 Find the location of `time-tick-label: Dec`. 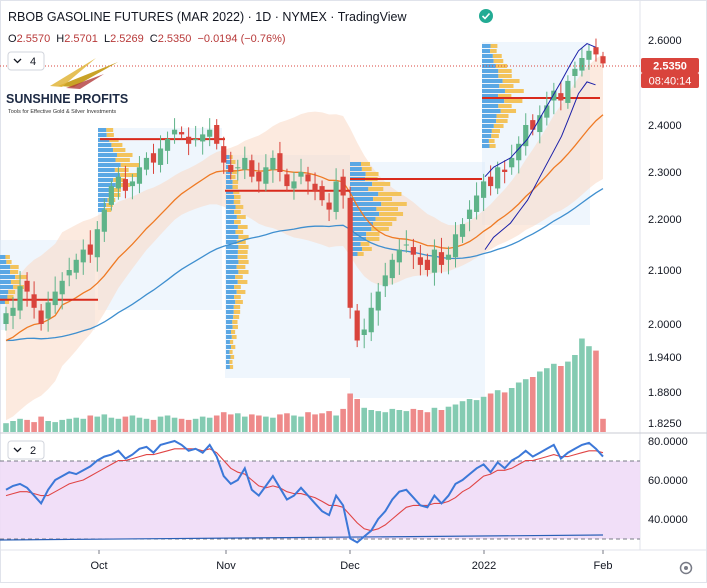

time-tick-label: Dec is located at coordinates (350, 566).